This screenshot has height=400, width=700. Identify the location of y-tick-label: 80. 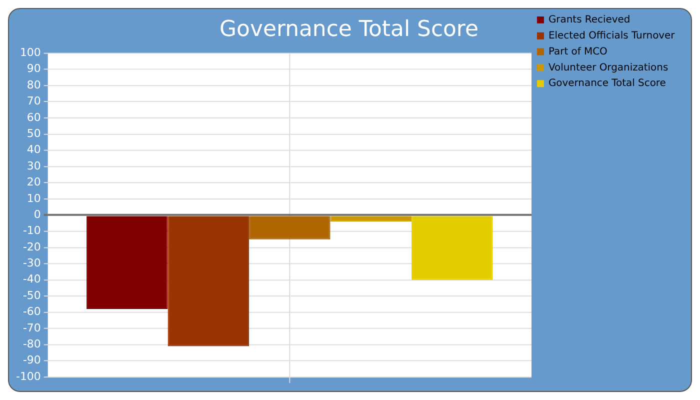
(33, 85).